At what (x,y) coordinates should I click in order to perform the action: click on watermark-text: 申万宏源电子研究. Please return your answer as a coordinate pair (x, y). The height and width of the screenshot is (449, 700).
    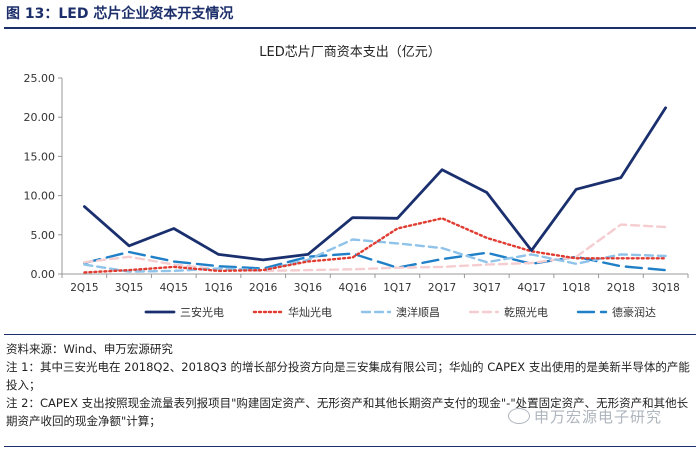
    Looking at the image, I should click on (598, 417).